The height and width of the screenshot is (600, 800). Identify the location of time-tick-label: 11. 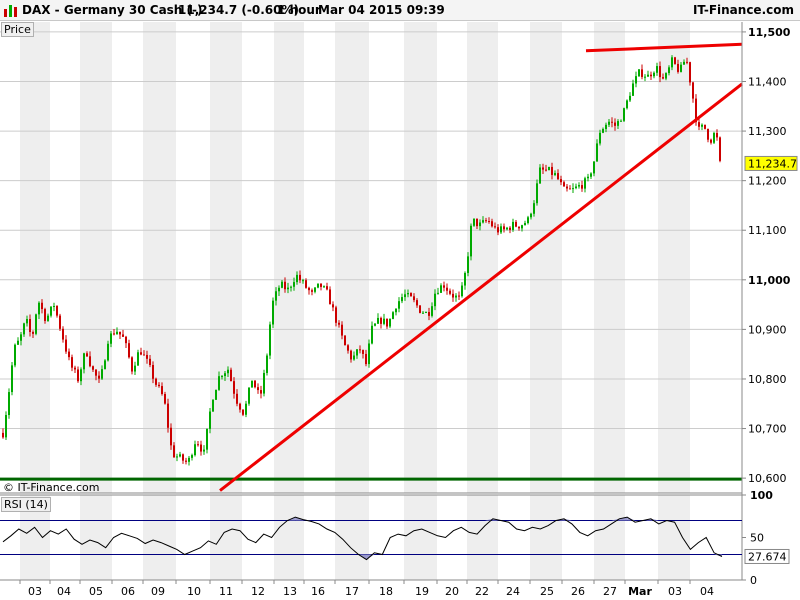
(226, 591).